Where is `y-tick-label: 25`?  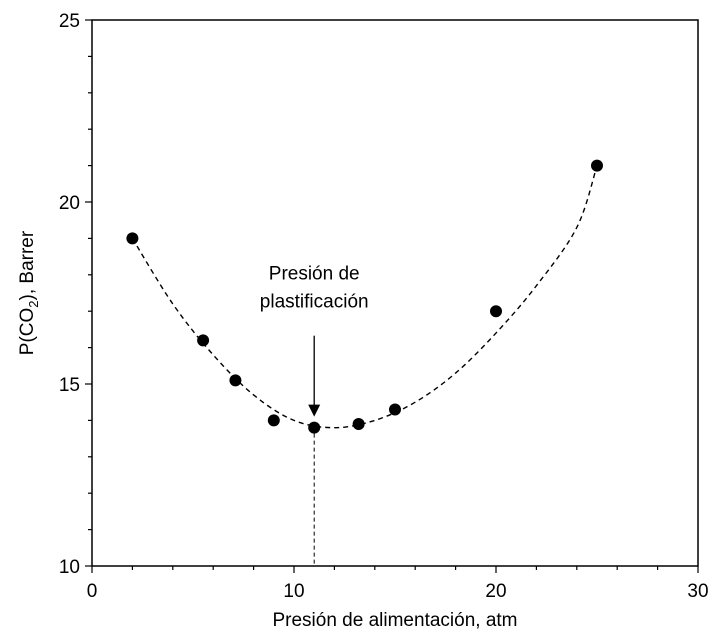 y-tick-label: 25 is located at coordinates (69, 21).